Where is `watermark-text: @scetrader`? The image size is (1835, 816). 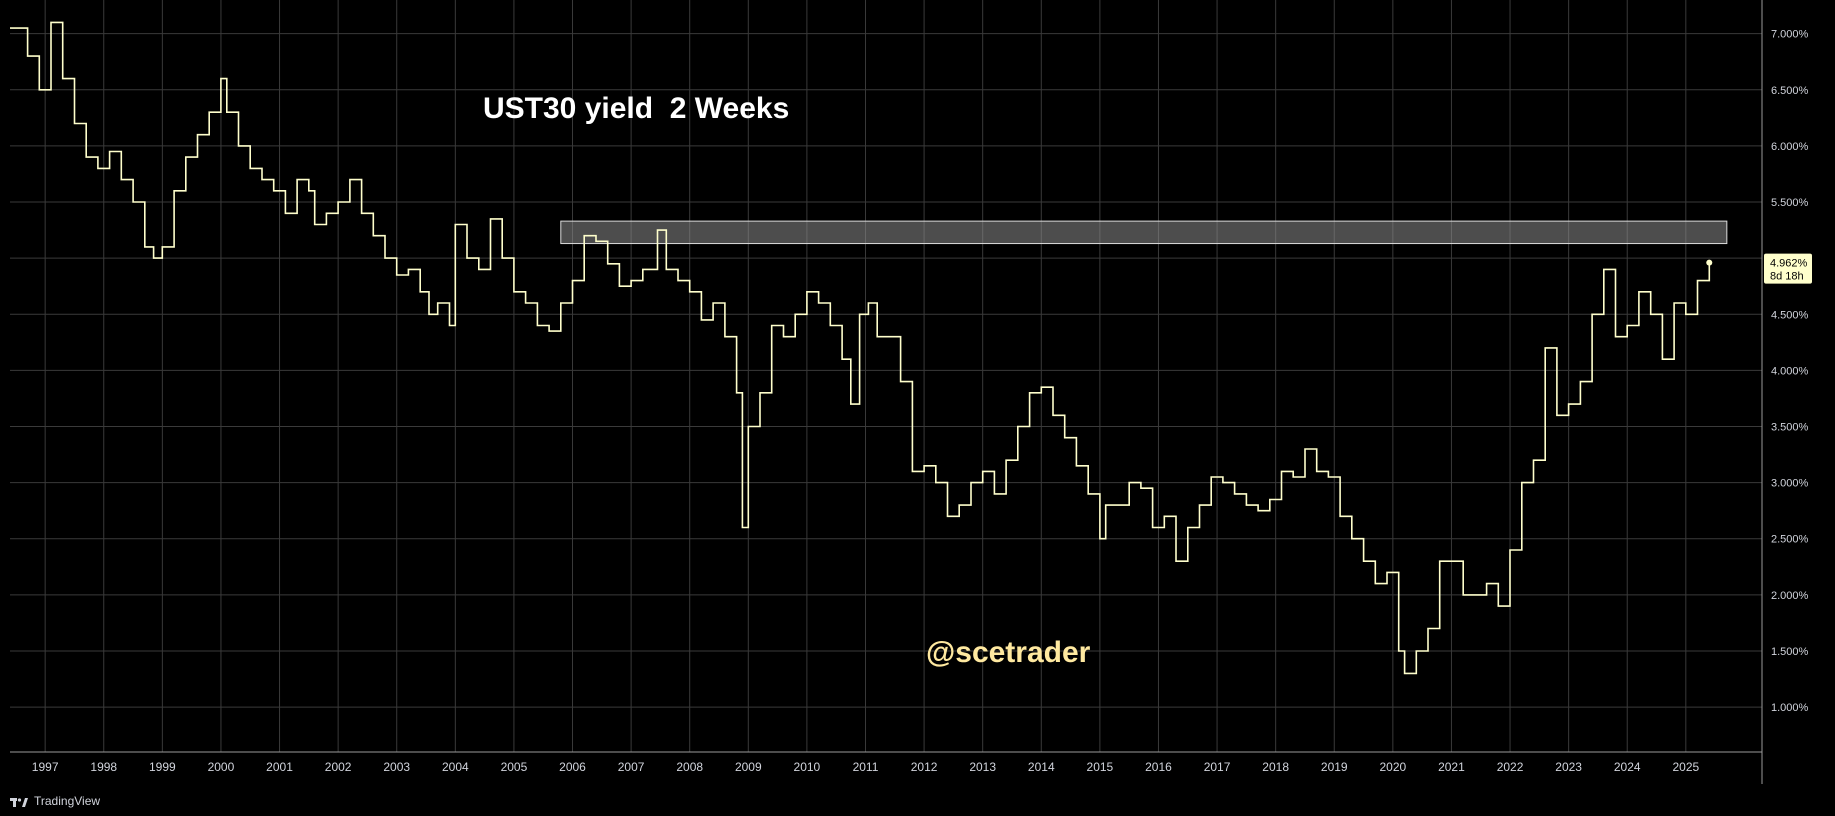 watermark-text: @scetrader is located at coordinates (1008, 652).